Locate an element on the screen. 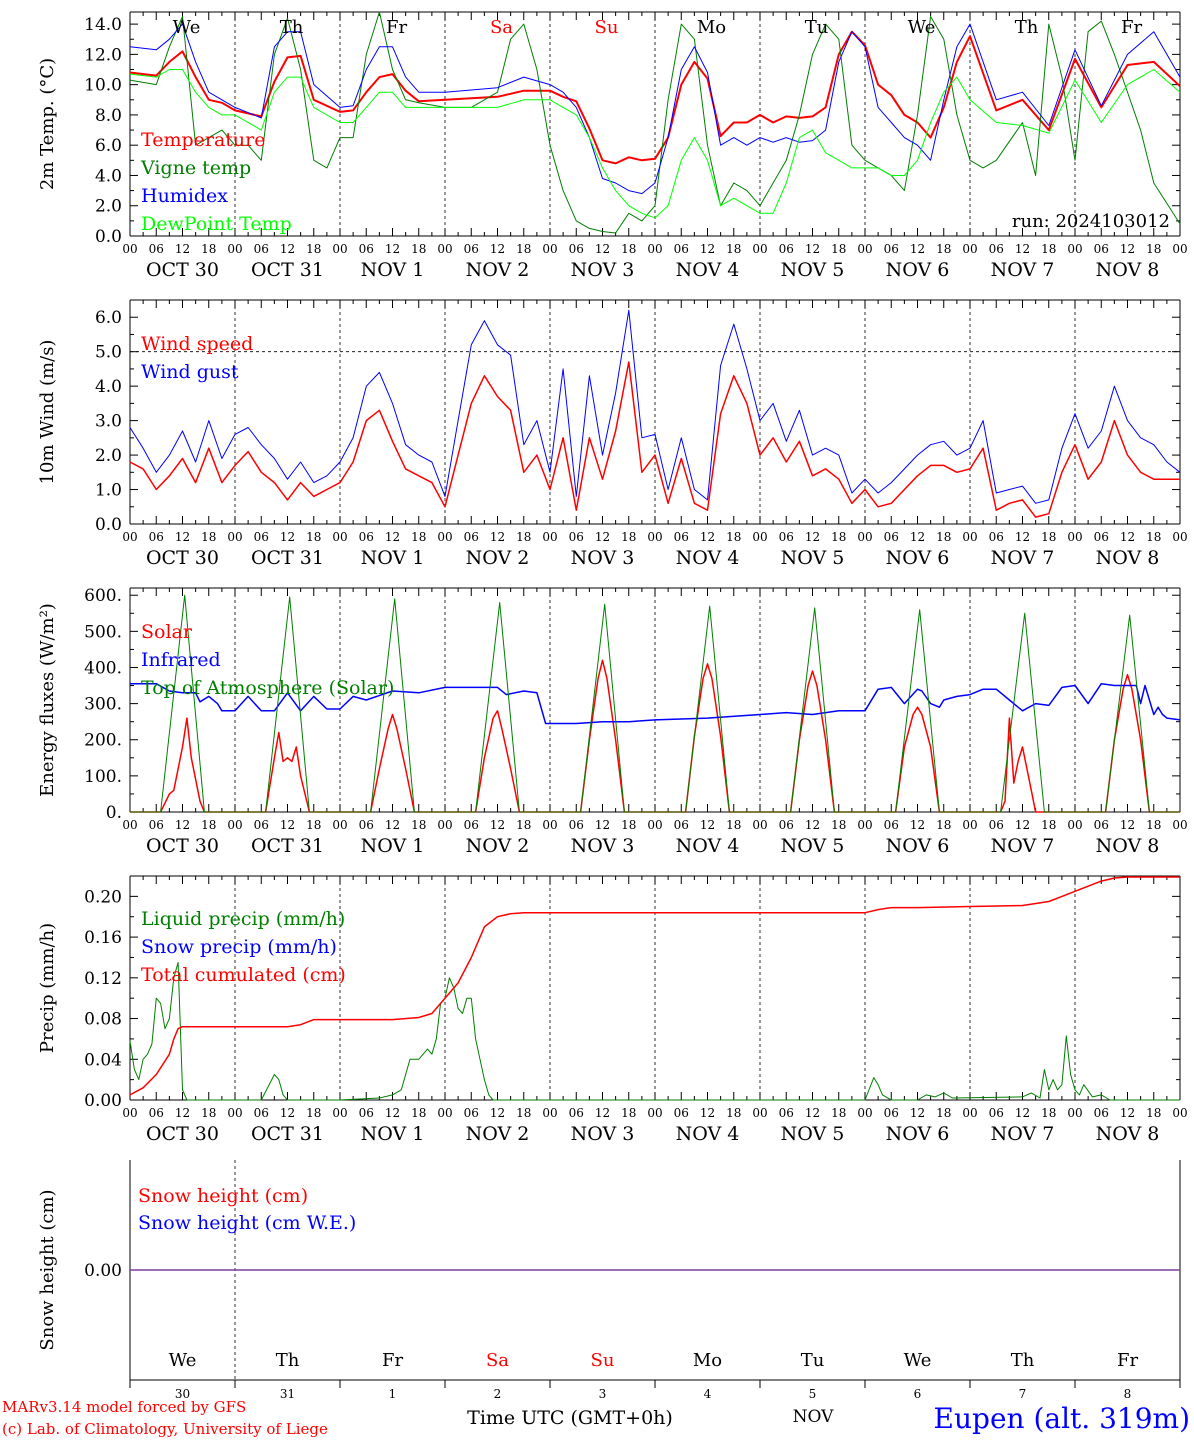 Image resolution: width=1194 pixels, height=1440 pixels. day-number: 31 is located at coordinates (287, 1394).